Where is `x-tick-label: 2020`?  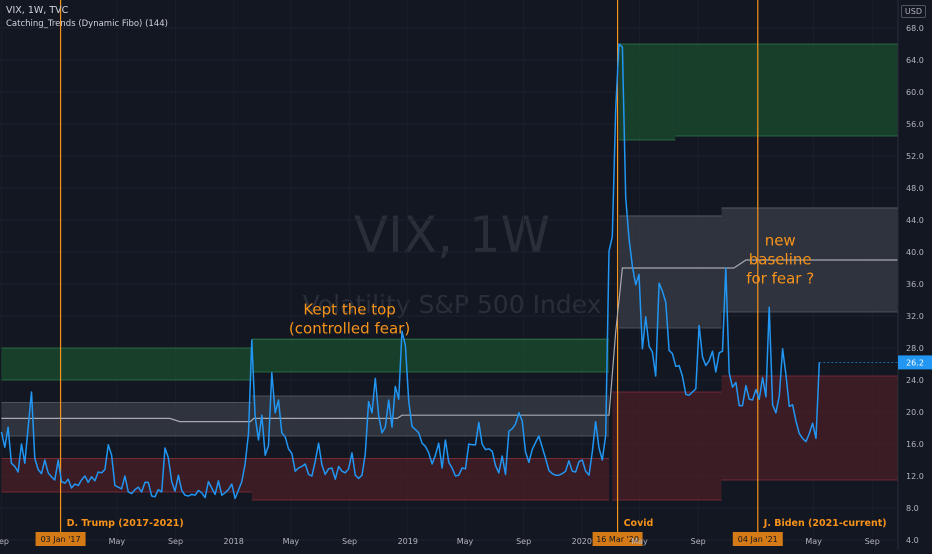 x-tick-label: 2020 is located at coordinates (582, 541).